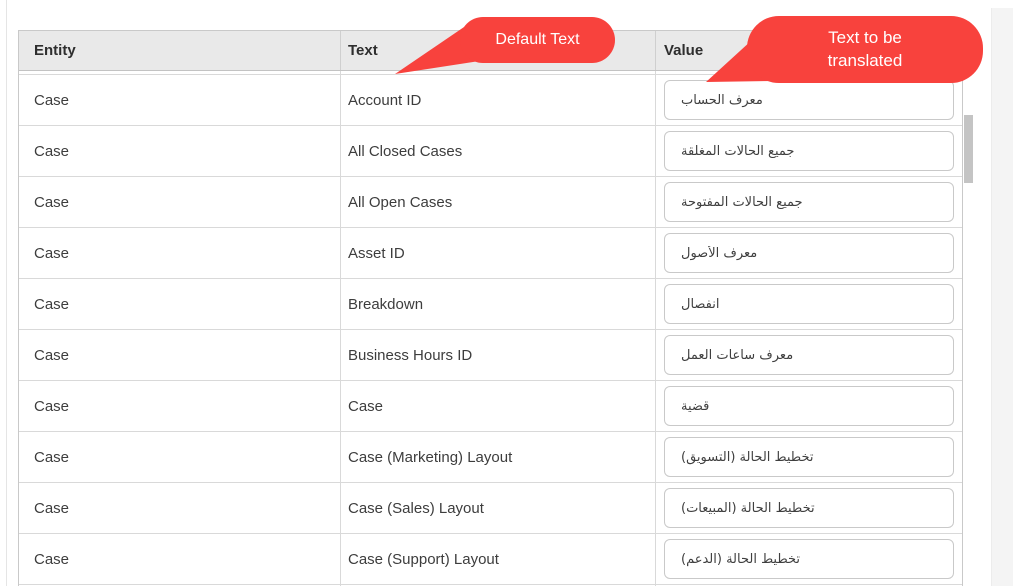 Image resolution: width=1013 pixels, height=586 pixels. I want to click on left-divider, so click(6, 293).